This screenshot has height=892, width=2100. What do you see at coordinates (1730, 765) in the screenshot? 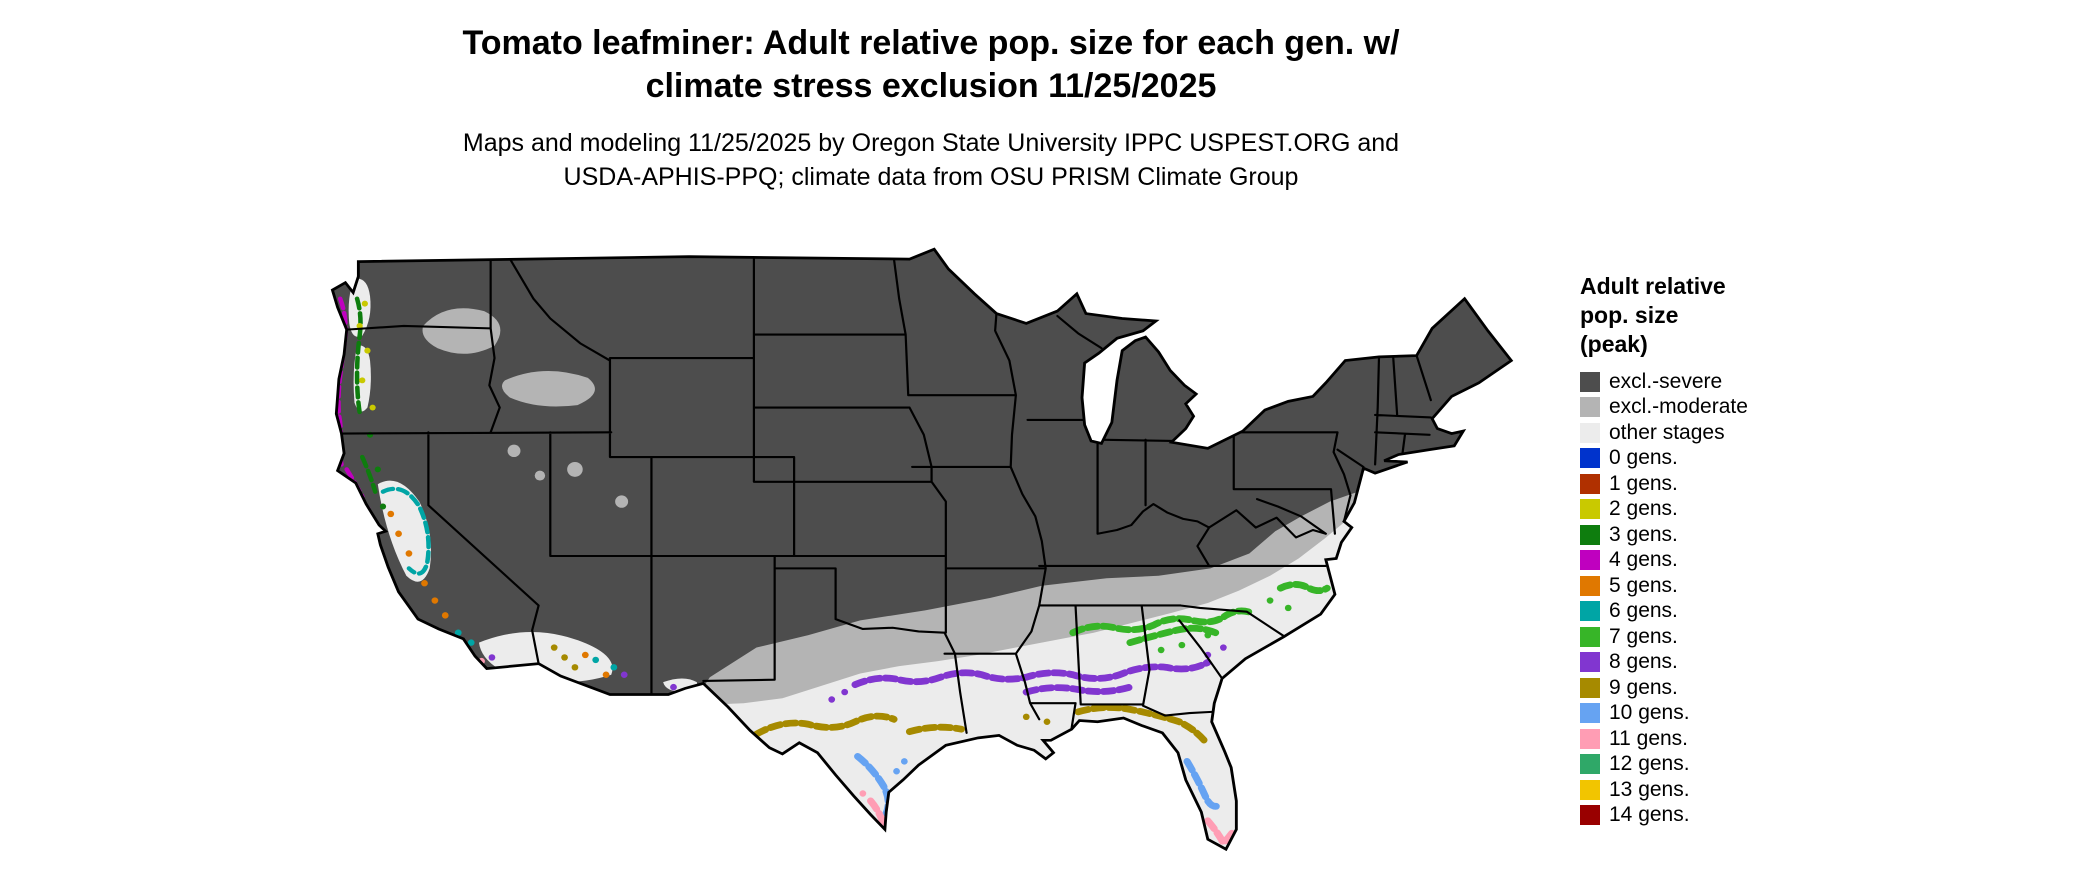
I see `legend-item: 12 gens.` at bounding box center [1730, 765].